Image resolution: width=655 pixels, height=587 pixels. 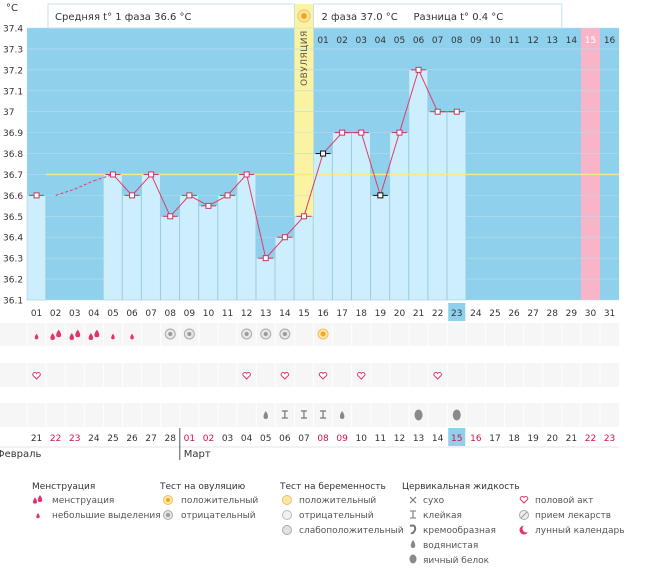 What do you see at coordinates (13, 260) in the screenshot?
I see `y-tick-label: 36.3` at bounding box center [13, 260].